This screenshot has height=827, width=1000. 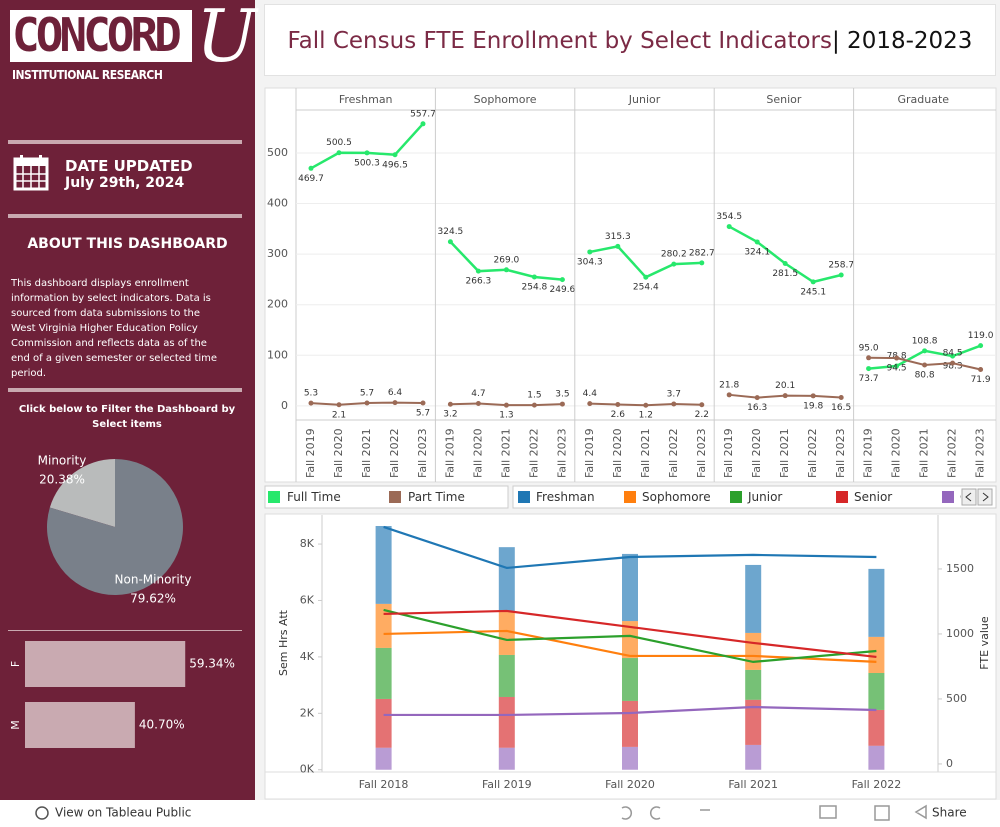 What do you see at coordinates (784, 99) in the screenshot?
I see `panel-title: Senior` at bounding box center [784, 99].